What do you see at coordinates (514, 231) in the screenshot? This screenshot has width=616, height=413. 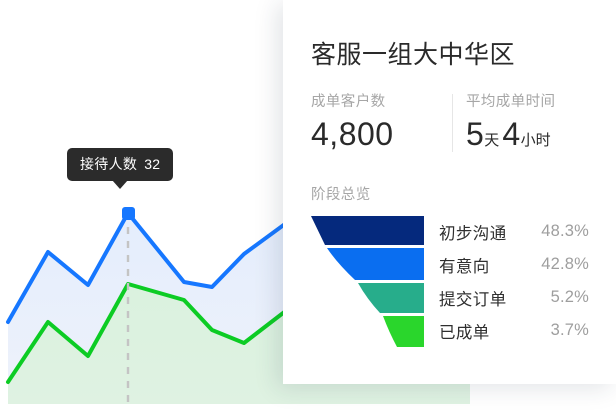 I see `funnel-legend-row: 初步沟通 48.3%` at bounding box center [514, 231].